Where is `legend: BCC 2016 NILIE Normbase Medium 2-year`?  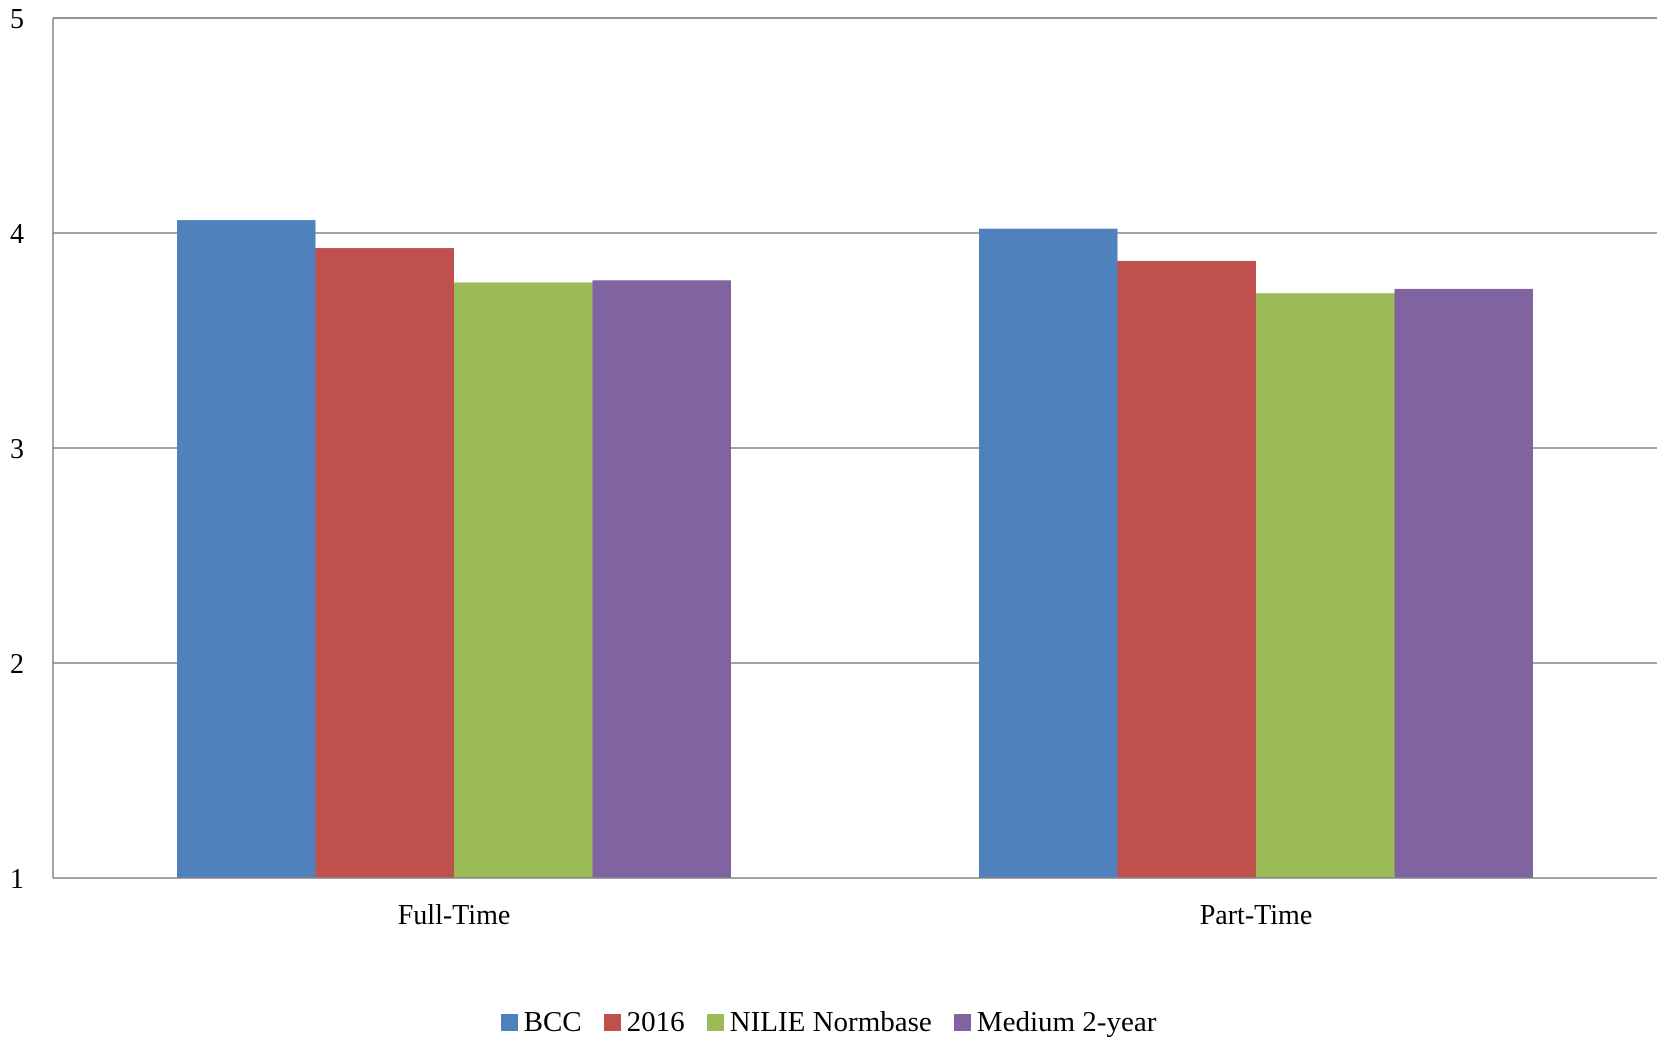
legend: BCC 2016 NILIE Normbase Medium 2-year is located at coordinates (828, 1022).